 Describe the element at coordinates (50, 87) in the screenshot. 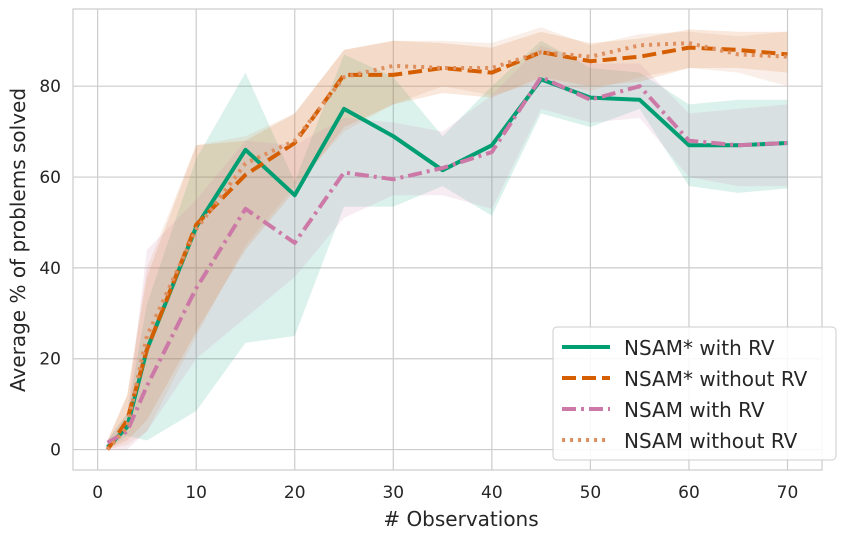

I see `y-tick-label: 80` at that location.